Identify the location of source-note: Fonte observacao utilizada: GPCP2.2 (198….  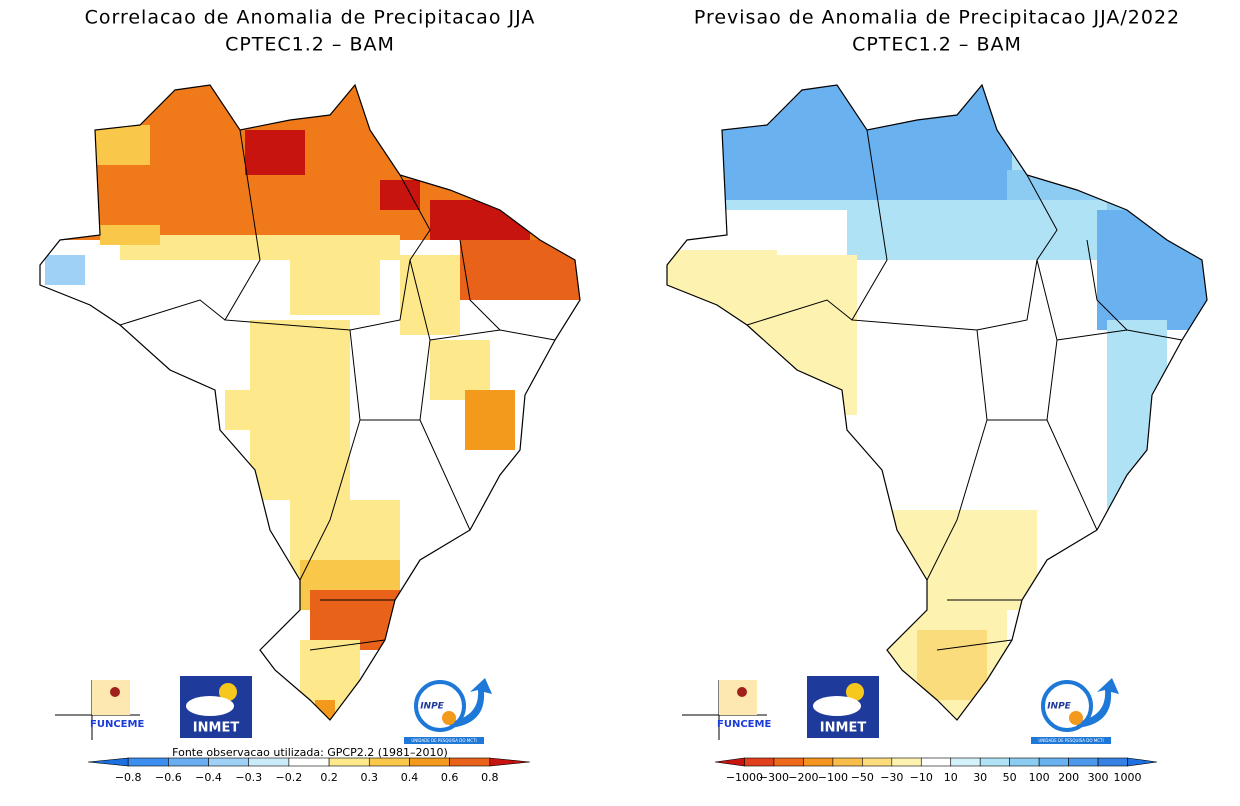
(310, 752).